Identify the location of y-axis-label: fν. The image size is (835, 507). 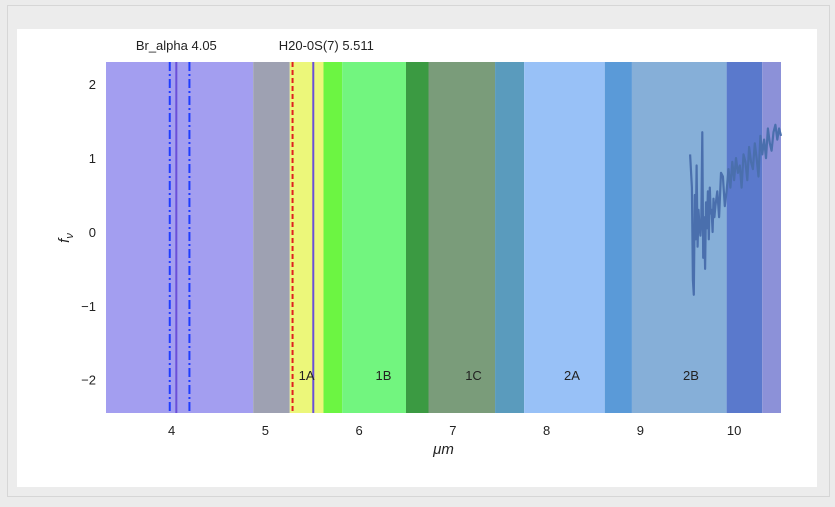
(66, 238).